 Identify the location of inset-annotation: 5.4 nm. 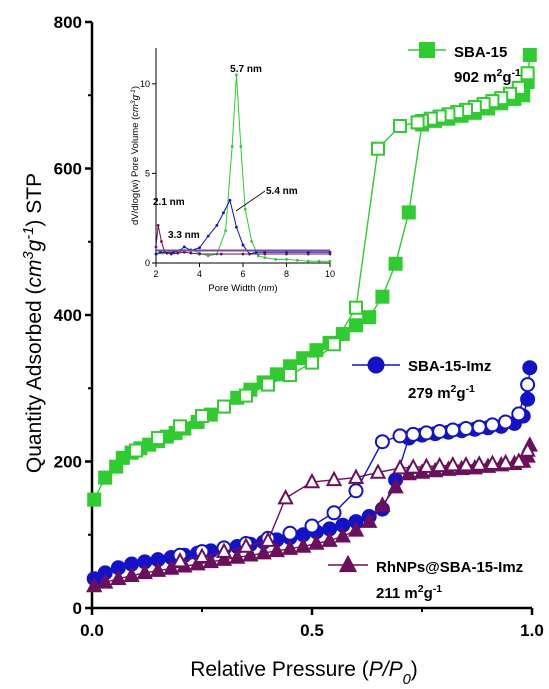
(282, 191).